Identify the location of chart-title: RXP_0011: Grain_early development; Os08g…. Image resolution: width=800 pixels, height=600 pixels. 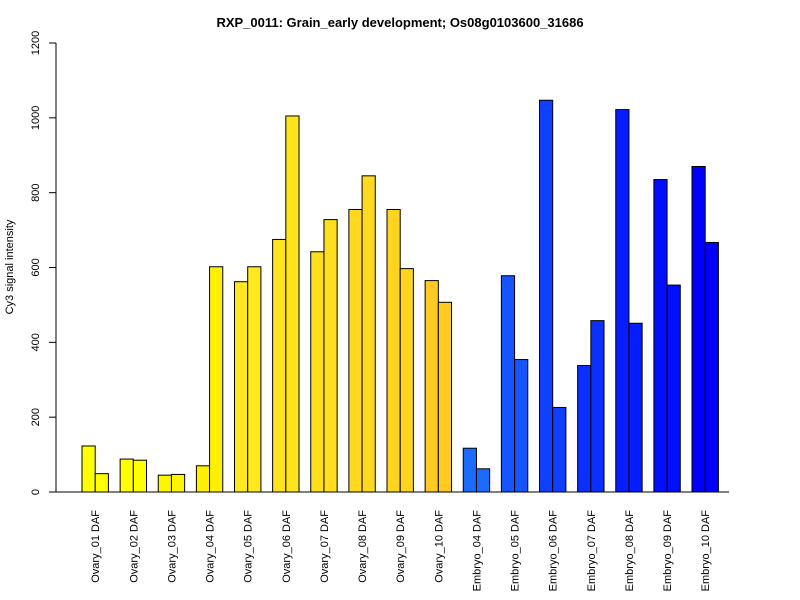
(399, 22).